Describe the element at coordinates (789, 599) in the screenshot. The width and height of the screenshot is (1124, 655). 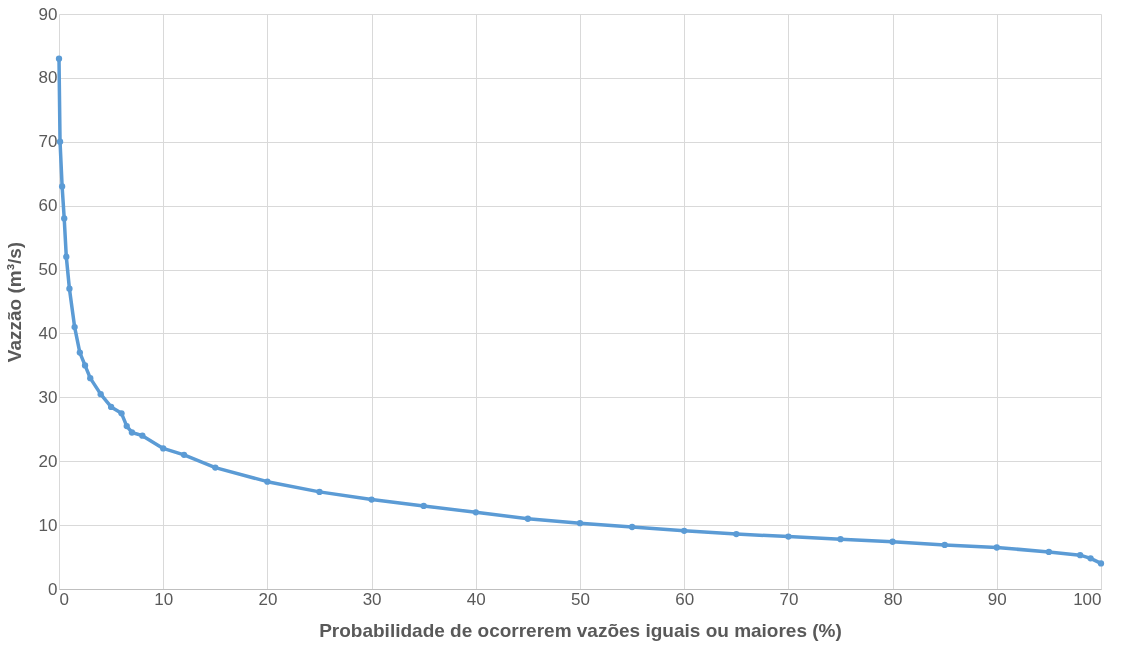
I see `x-tick-label: 70` at that location.